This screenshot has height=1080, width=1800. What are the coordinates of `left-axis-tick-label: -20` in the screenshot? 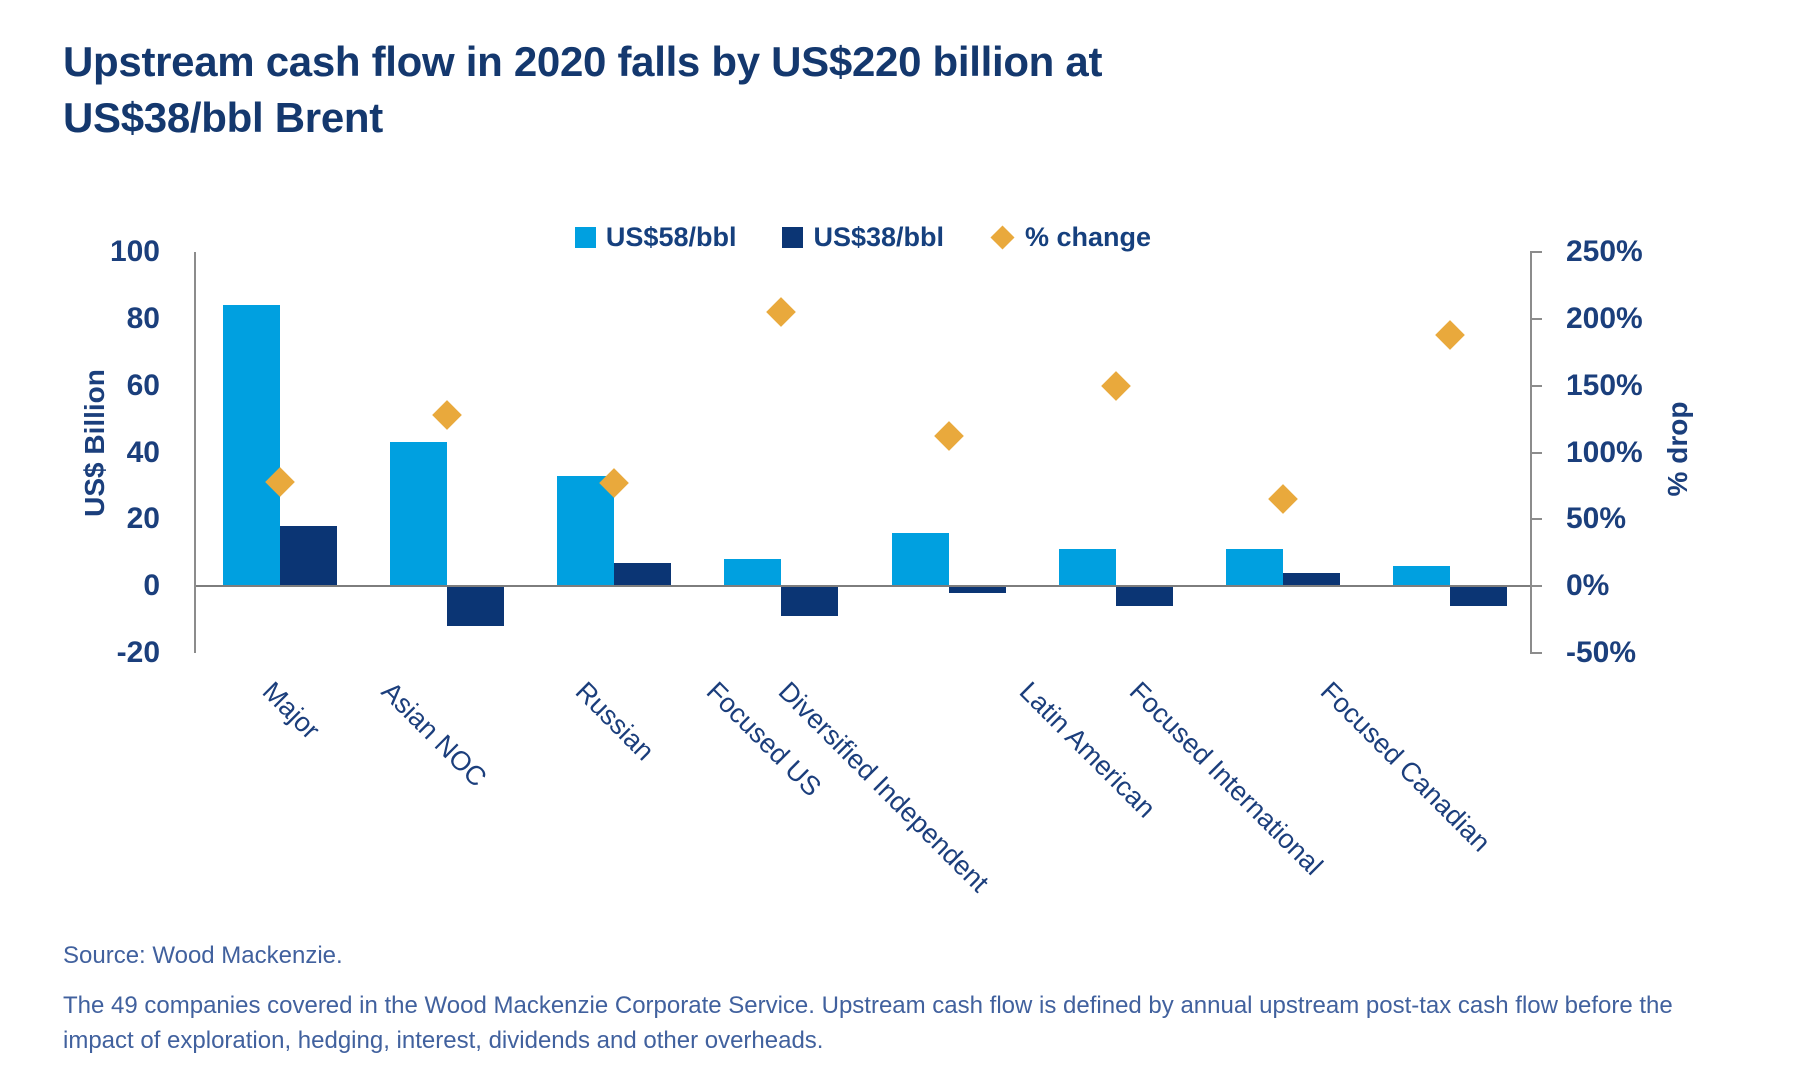 It's located at (138, 652).